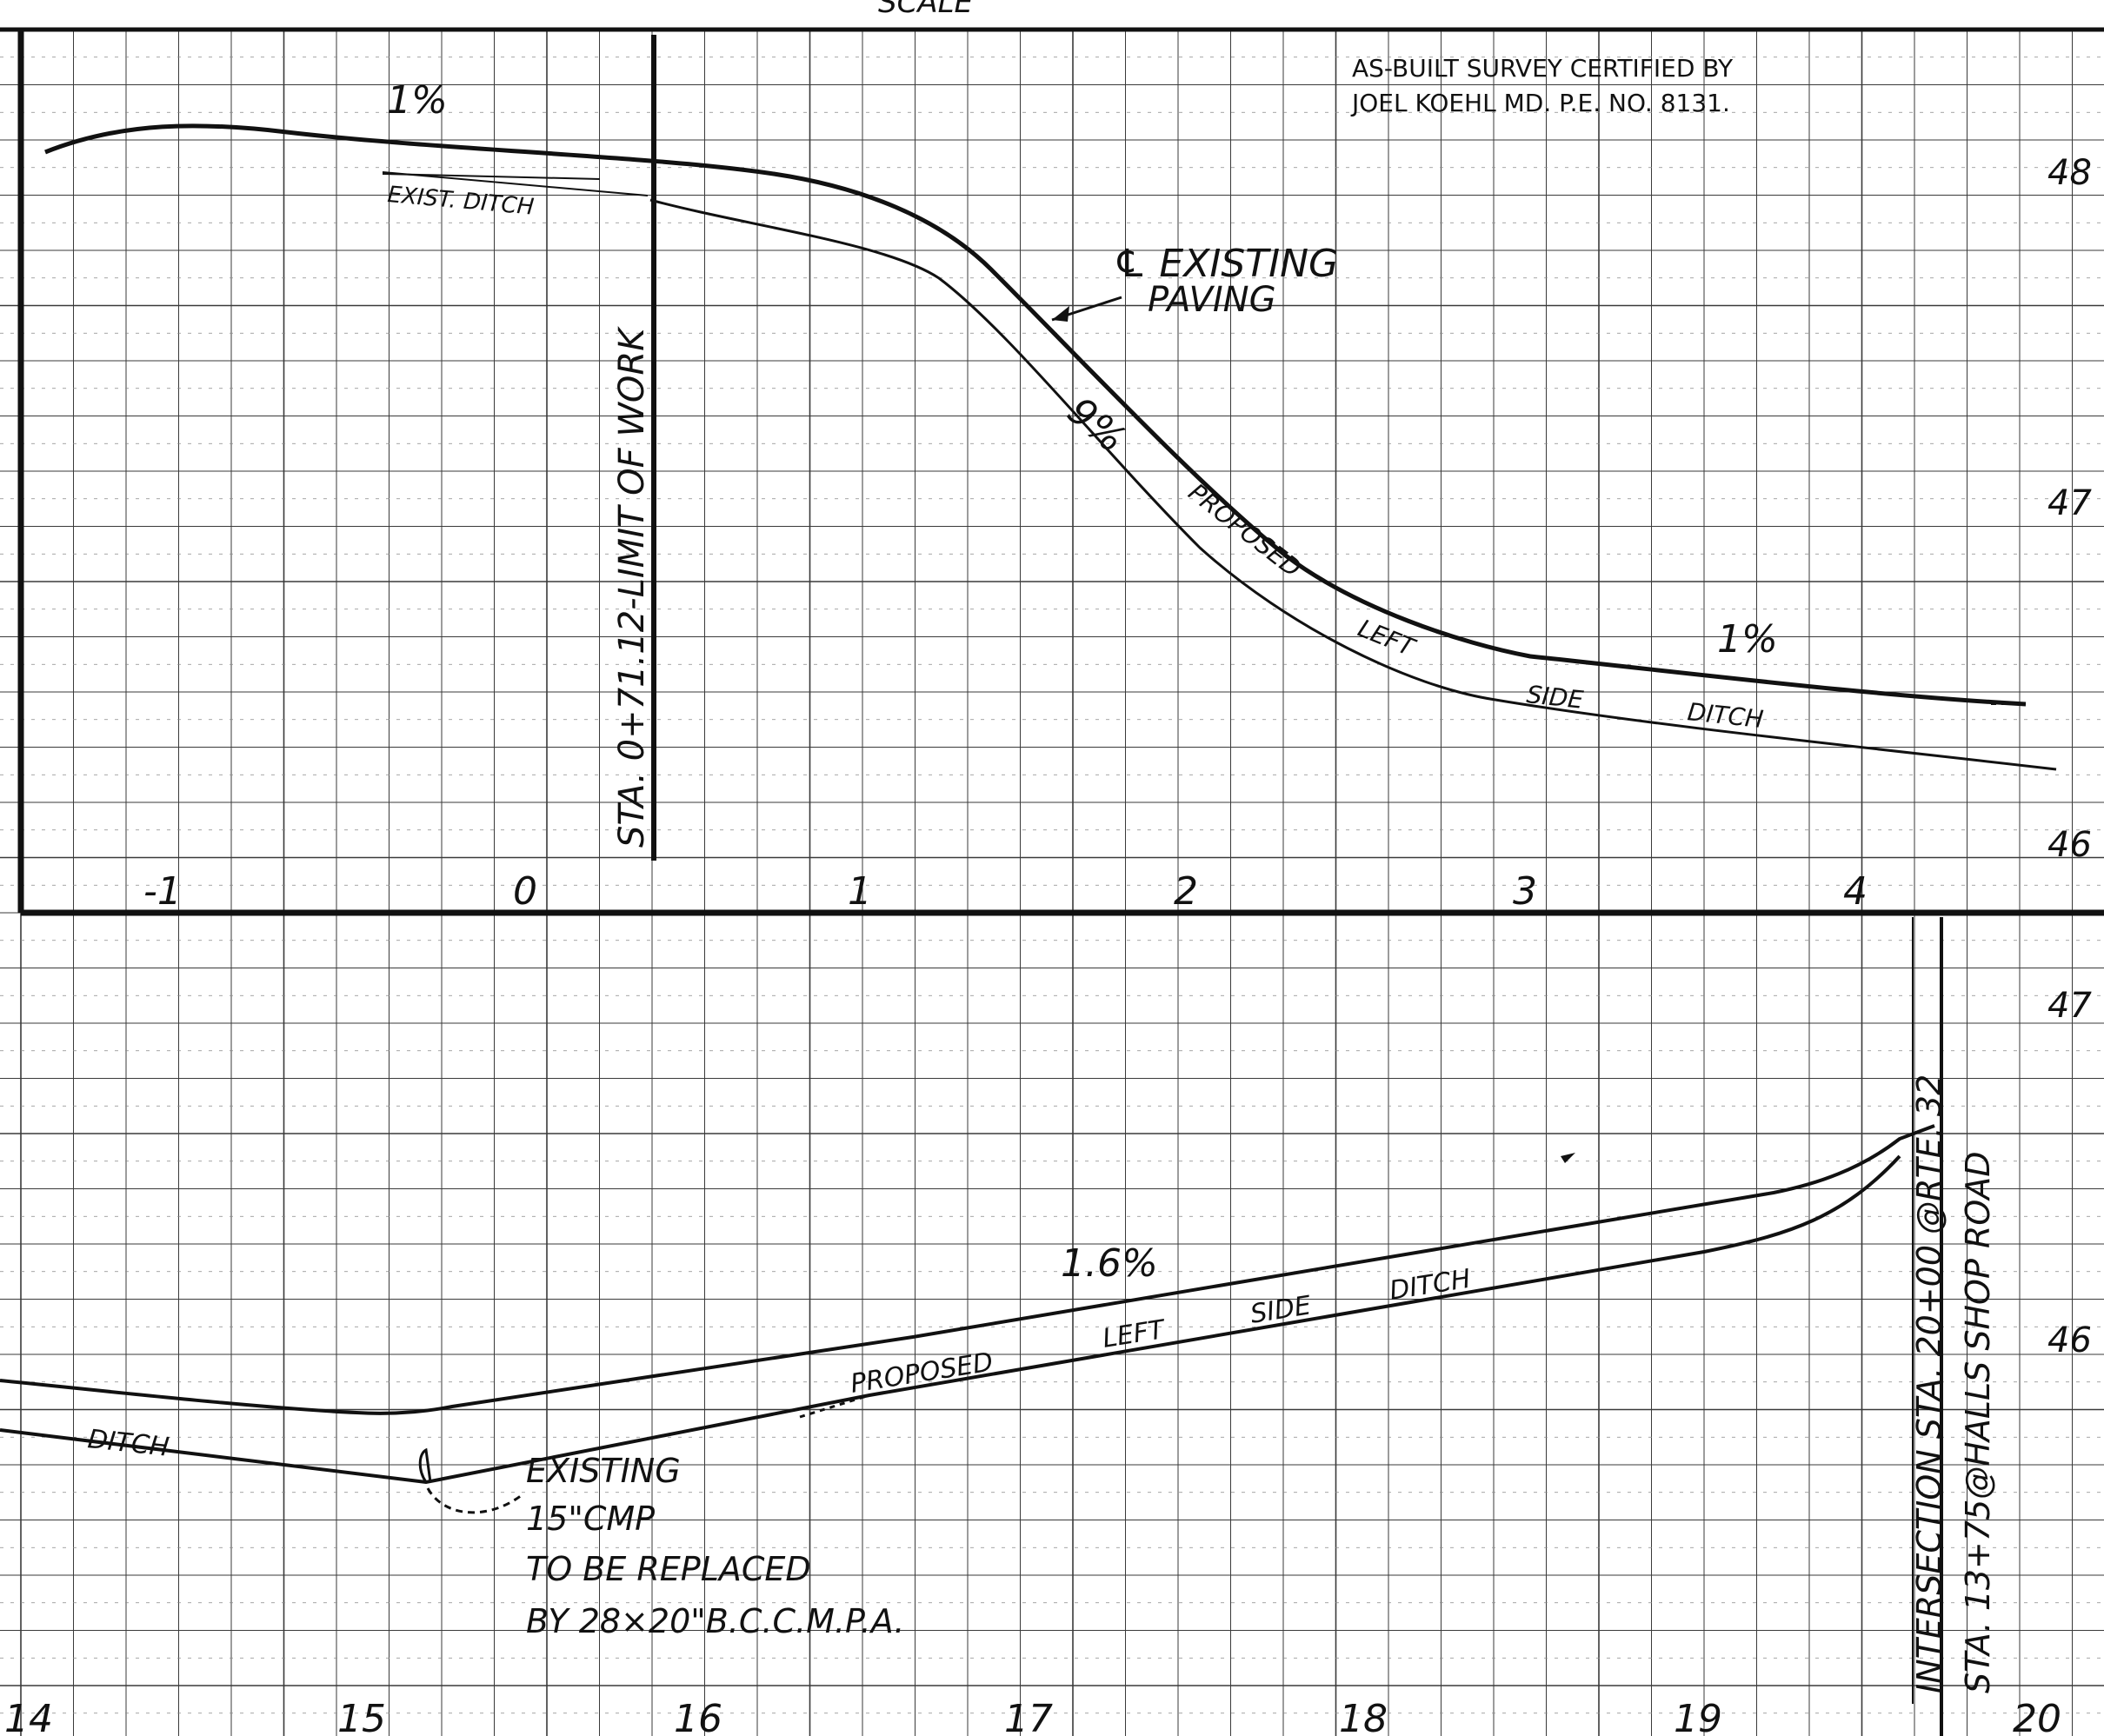 This screenshot has width=2104, height=1736. What do you see at coordinates (632, 587) in the screenshot?
I see `limit-of-work-label: STA. 0+71.12-LIMIT OF WORK` at bounding box center [632, 587].